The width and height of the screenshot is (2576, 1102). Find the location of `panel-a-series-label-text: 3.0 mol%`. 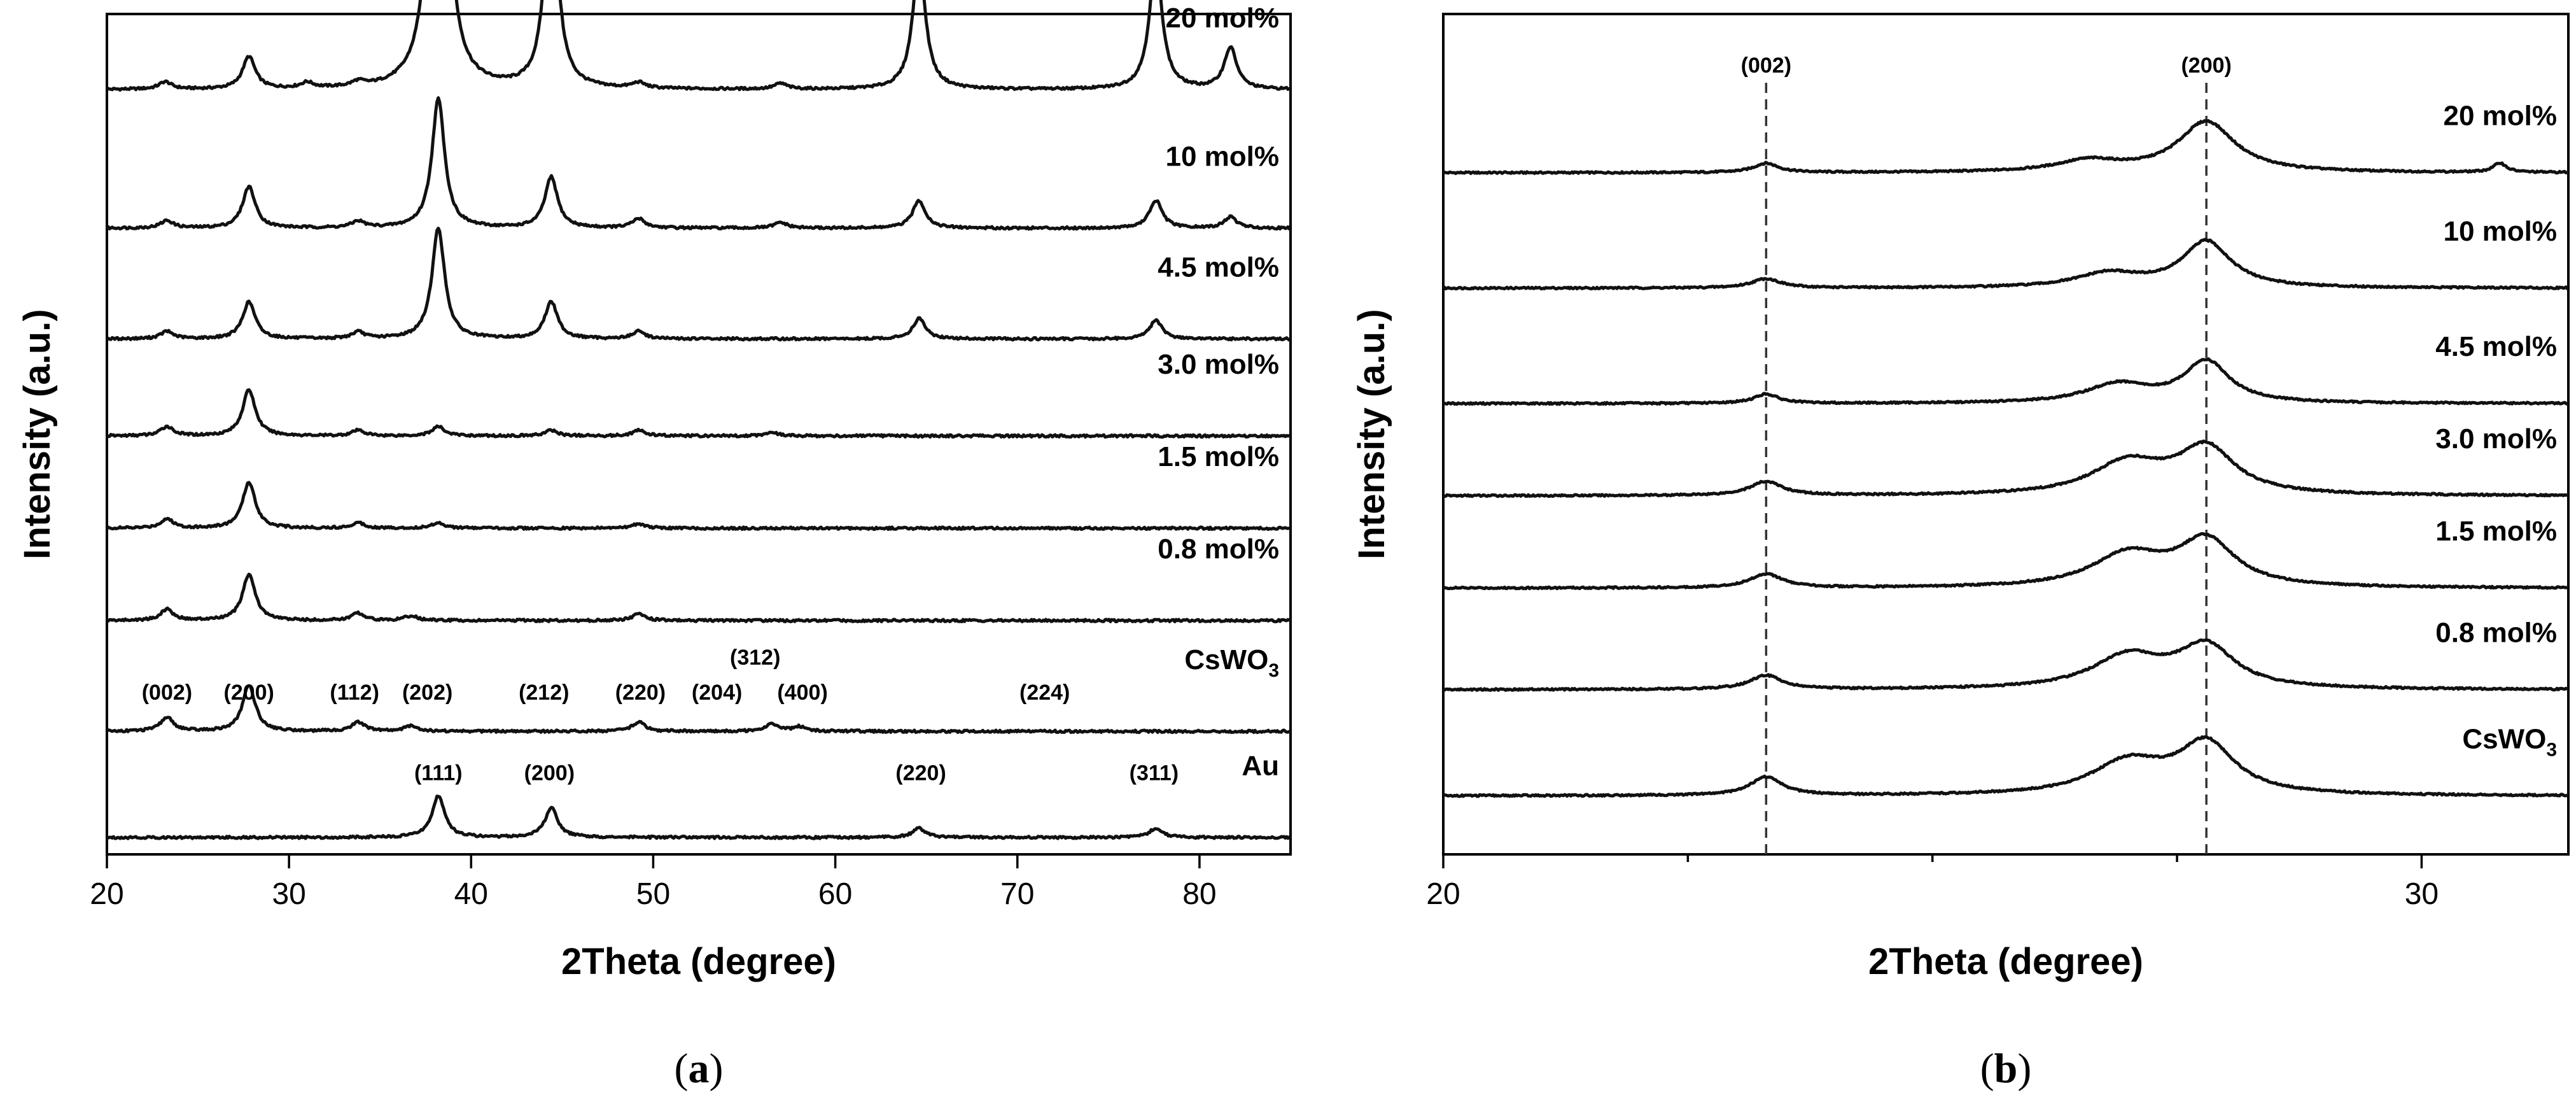

panel-a-series-label-text: 3.0 mol% is located at coordinates (1218, 364).